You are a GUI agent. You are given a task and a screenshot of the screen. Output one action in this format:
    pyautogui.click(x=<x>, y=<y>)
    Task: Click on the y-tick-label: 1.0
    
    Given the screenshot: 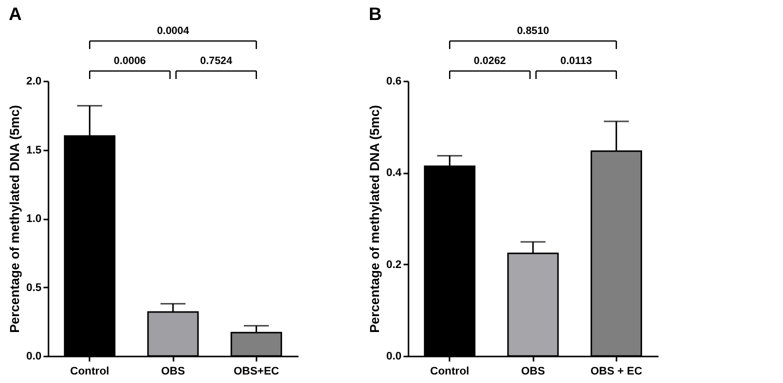 What is the action you would take?
    pyautogui.click(x=34, y=219)
    